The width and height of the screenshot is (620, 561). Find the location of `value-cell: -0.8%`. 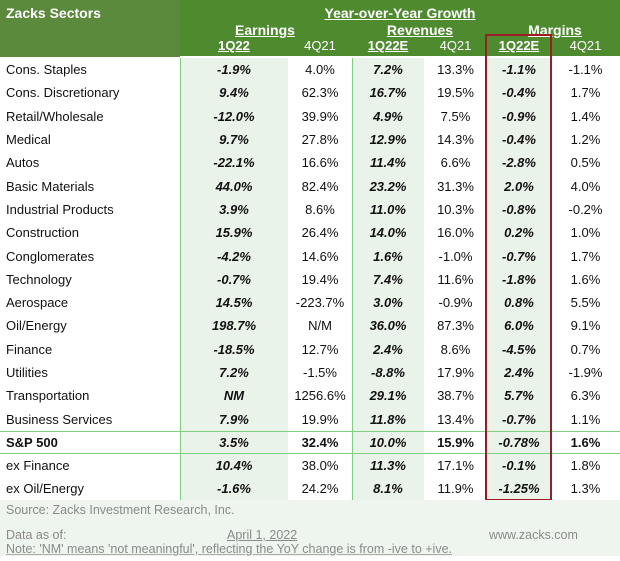

value-cell: -0.8% is located at coordinates (519, 209).